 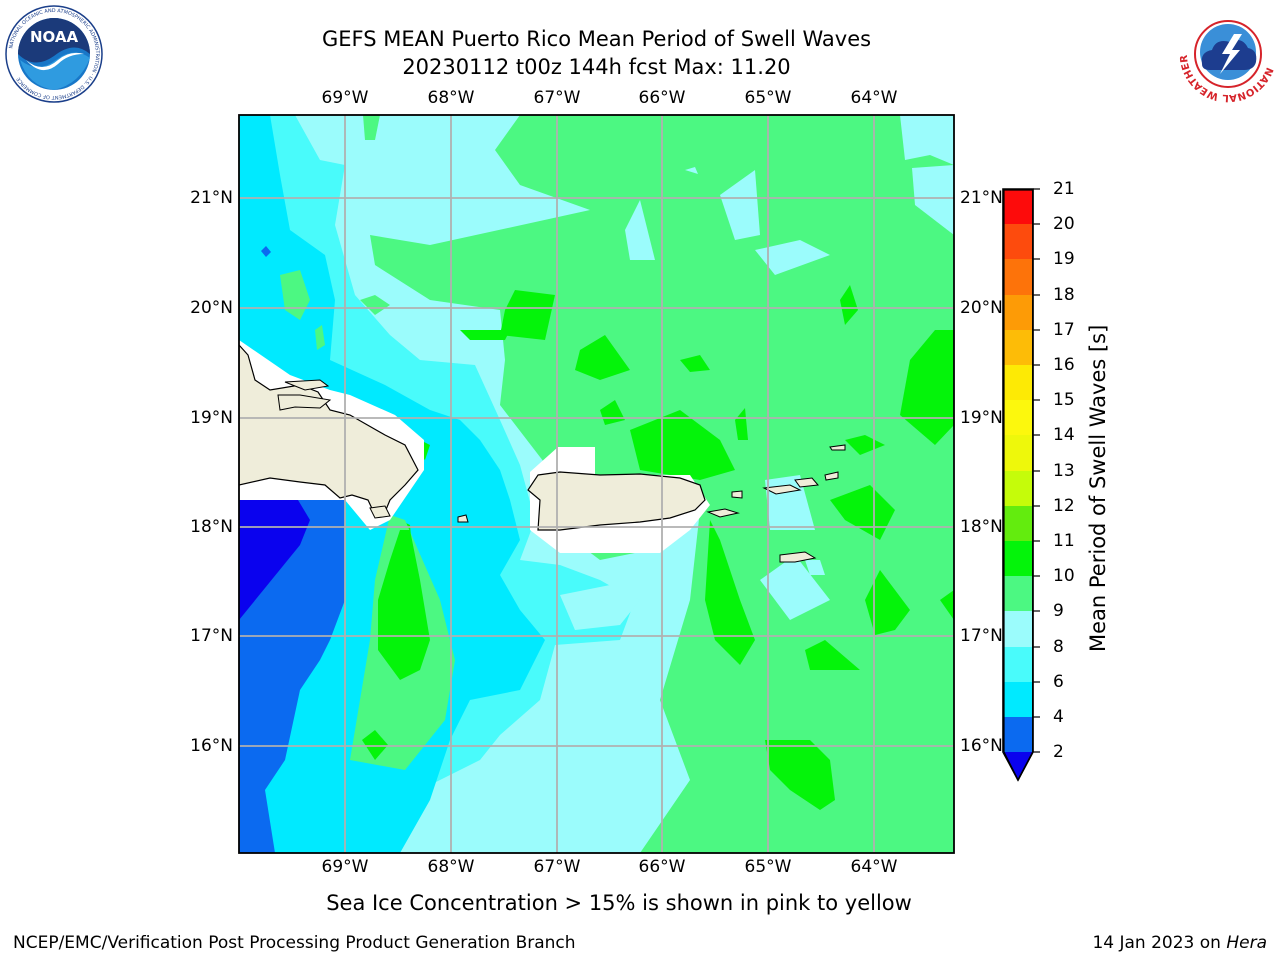 I want to click on lon-label-top: 67°W, so click(x=557, y=98).